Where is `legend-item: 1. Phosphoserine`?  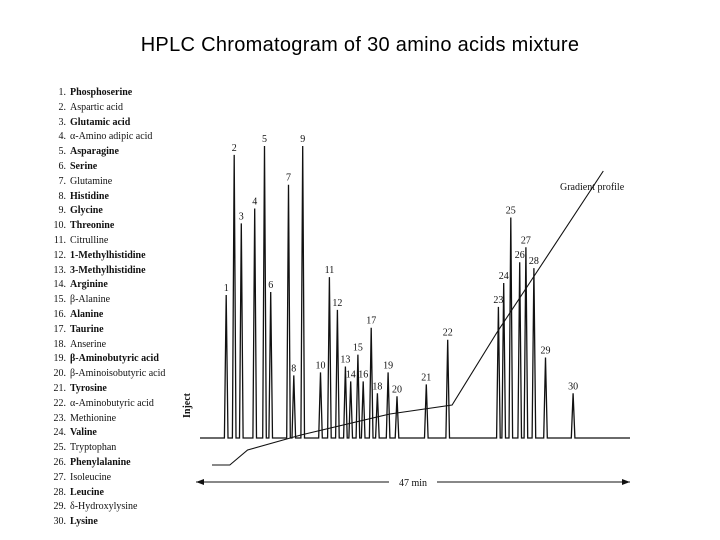
legend-item: 1. Phosphoserine is located at coordinates (125, 93).